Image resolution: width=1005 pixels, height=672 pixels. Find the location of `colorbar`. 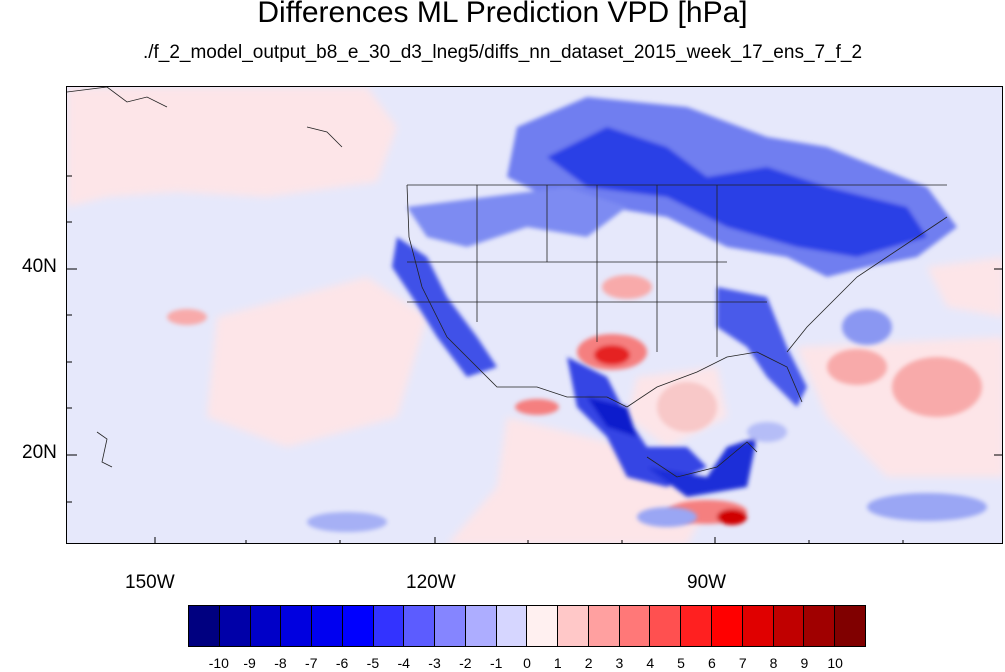

colorbar is located at coordinates (527, 626).